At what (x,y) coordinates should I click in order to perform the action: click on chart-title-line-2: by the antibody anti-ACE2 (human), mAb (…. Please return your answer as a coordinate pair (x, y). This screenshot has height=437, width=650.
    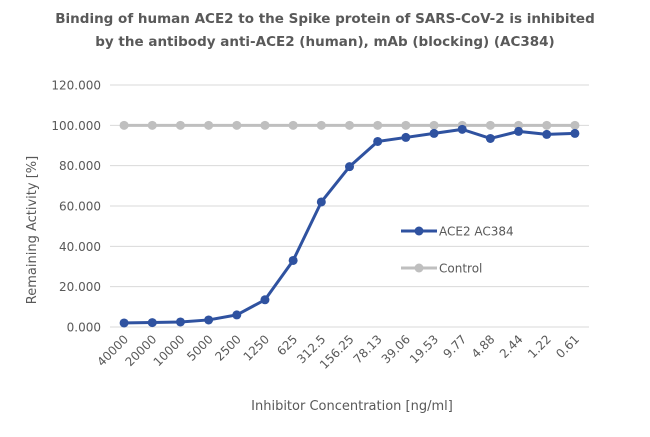
    Looking at the image, I should click on (325, 42).